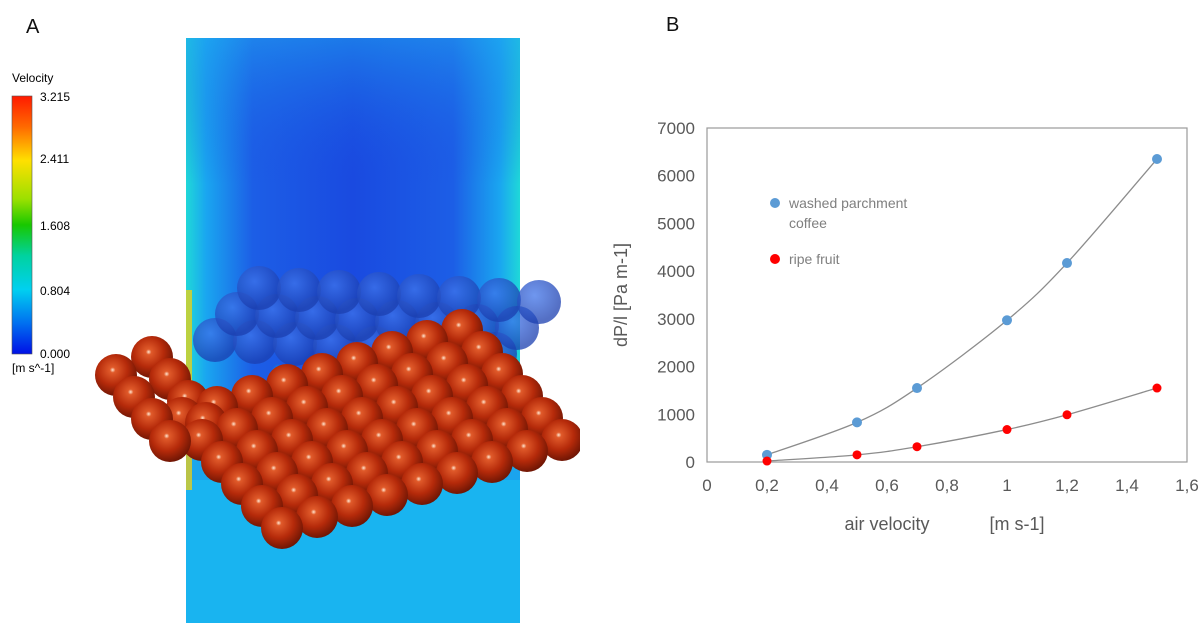 The image size is (1200, 623). Describe the element at coordinates (886, 524) in the screenshot. I see `x-axis-title: air velocity` at that location.